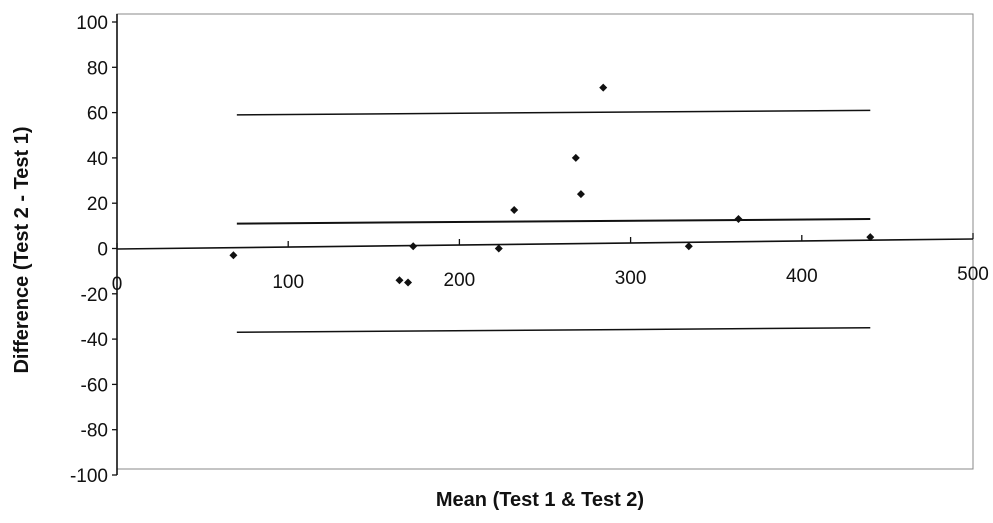 This screenshot has height=523, width=993. Describe the element at coordinates (94, 295) in the screenshot. I see `y-tick-label: -20` at that location.